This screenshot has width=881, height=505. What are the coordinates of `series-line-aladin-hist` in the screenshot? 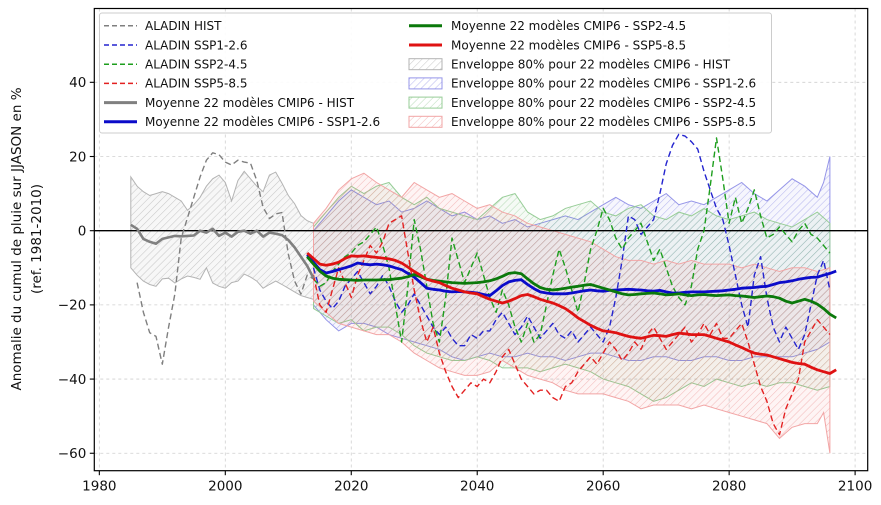 It's located at (225, 258).